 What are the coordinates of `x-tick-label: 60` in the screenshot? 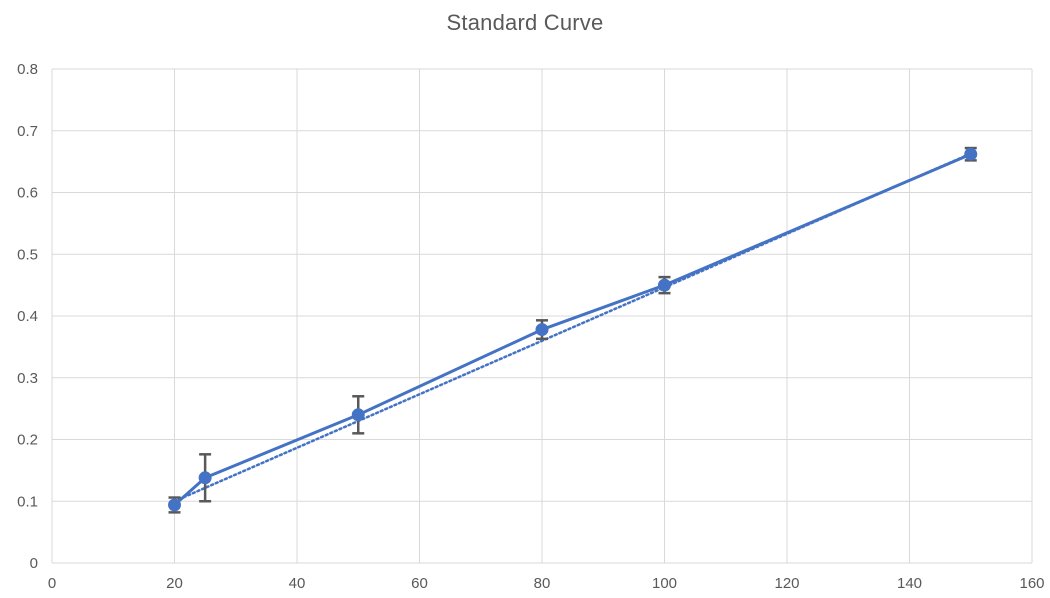 It's located at (419, 583).